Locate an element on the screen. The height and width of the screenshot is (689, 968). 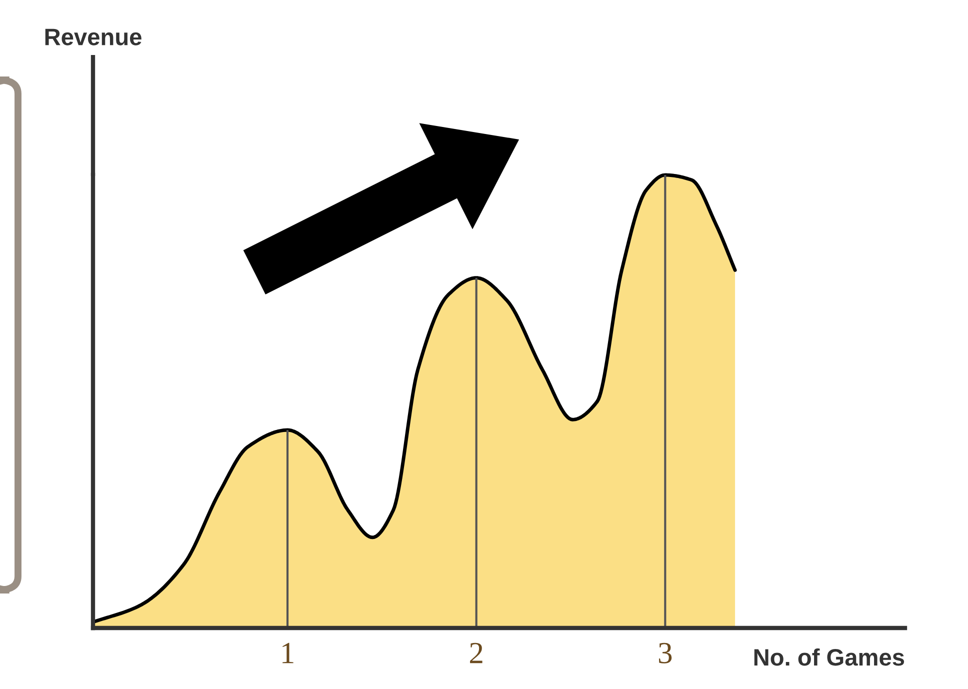
x-tick-label: 2 is located at coordinates (476, 653).